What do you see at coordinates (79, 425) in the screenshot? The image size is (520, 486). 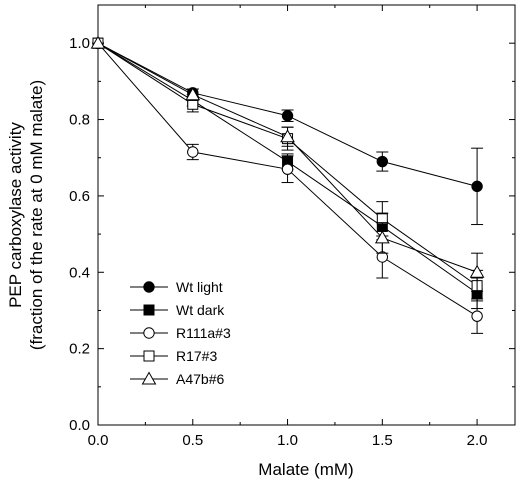 I see `y-tick-label: 0.0` at bounding box center [79, 425].